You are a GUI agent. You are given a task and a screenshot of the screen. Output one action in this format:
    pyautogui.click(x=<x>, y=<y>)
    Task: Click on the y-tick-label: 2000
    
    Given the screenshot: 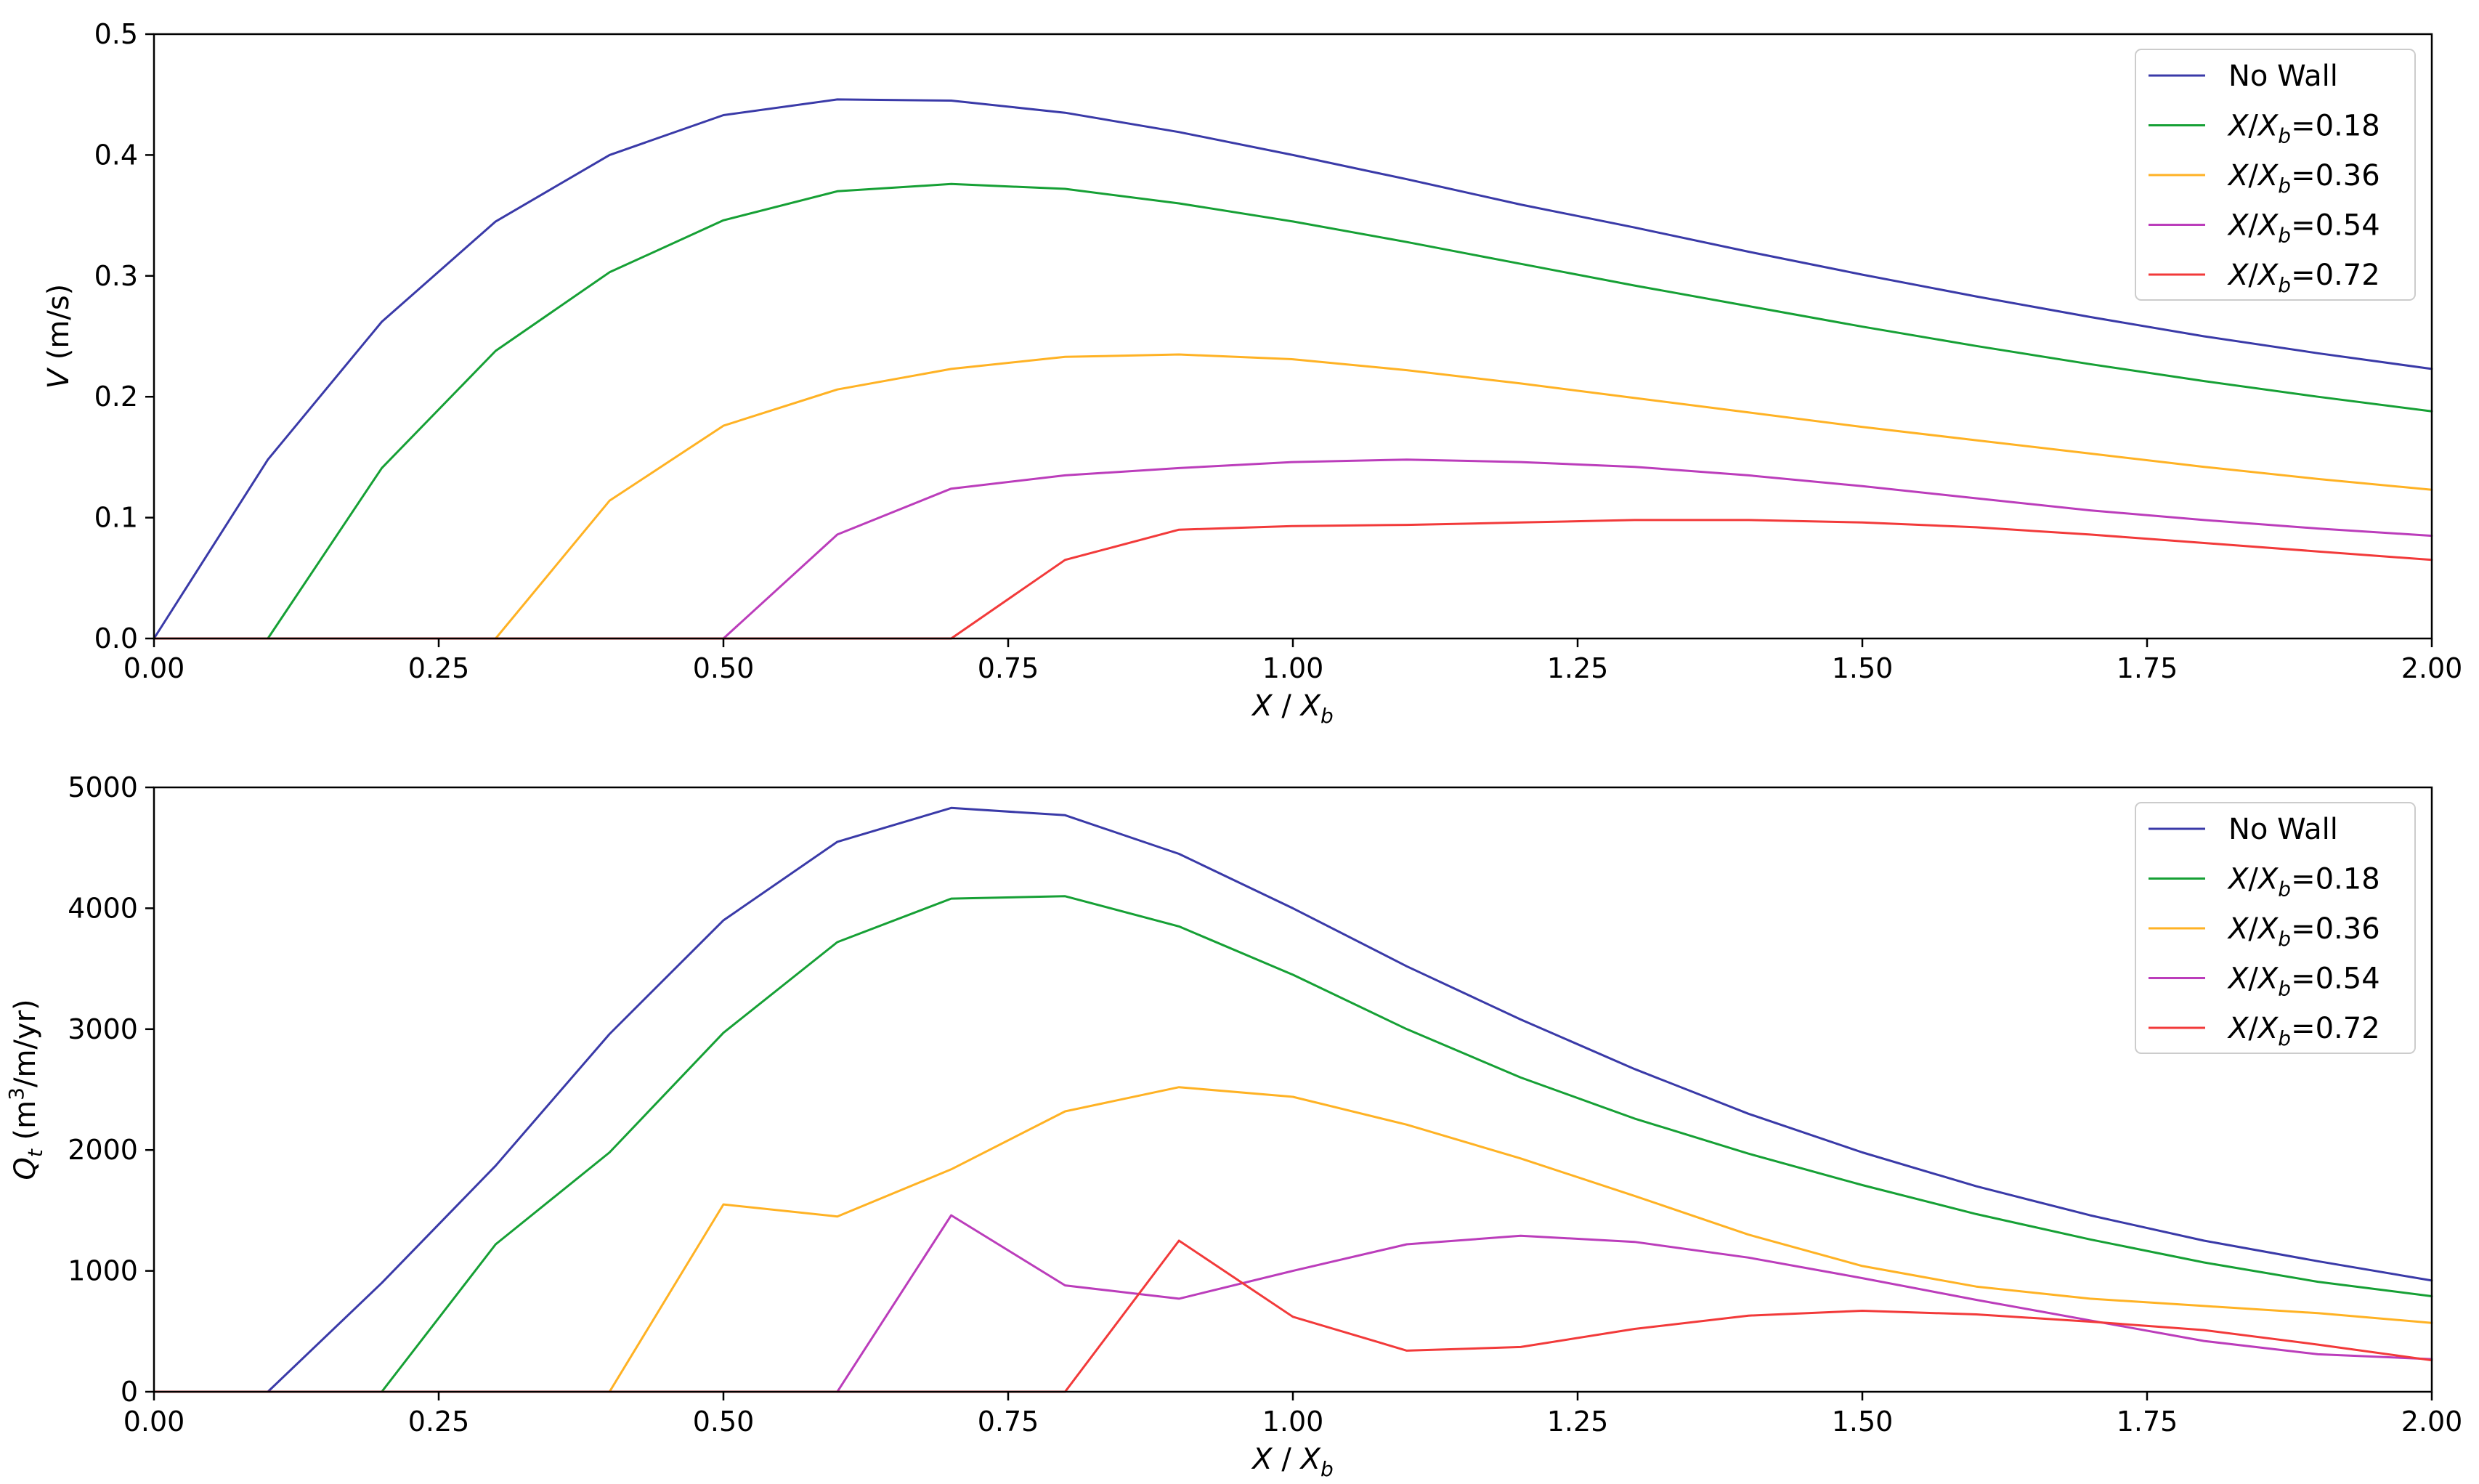 What is the action you would take?
    pyautogui.click(x=103, y=1150)
    